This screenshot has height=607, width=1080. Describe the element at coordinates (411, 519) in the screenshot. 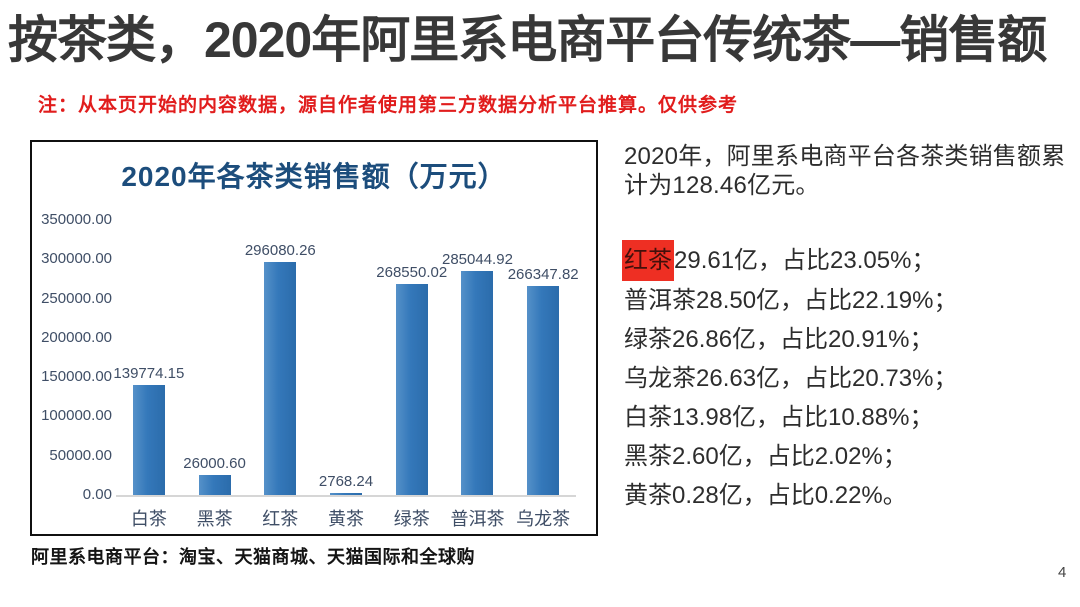

I see `x-category-label: 绿茶` at that location.